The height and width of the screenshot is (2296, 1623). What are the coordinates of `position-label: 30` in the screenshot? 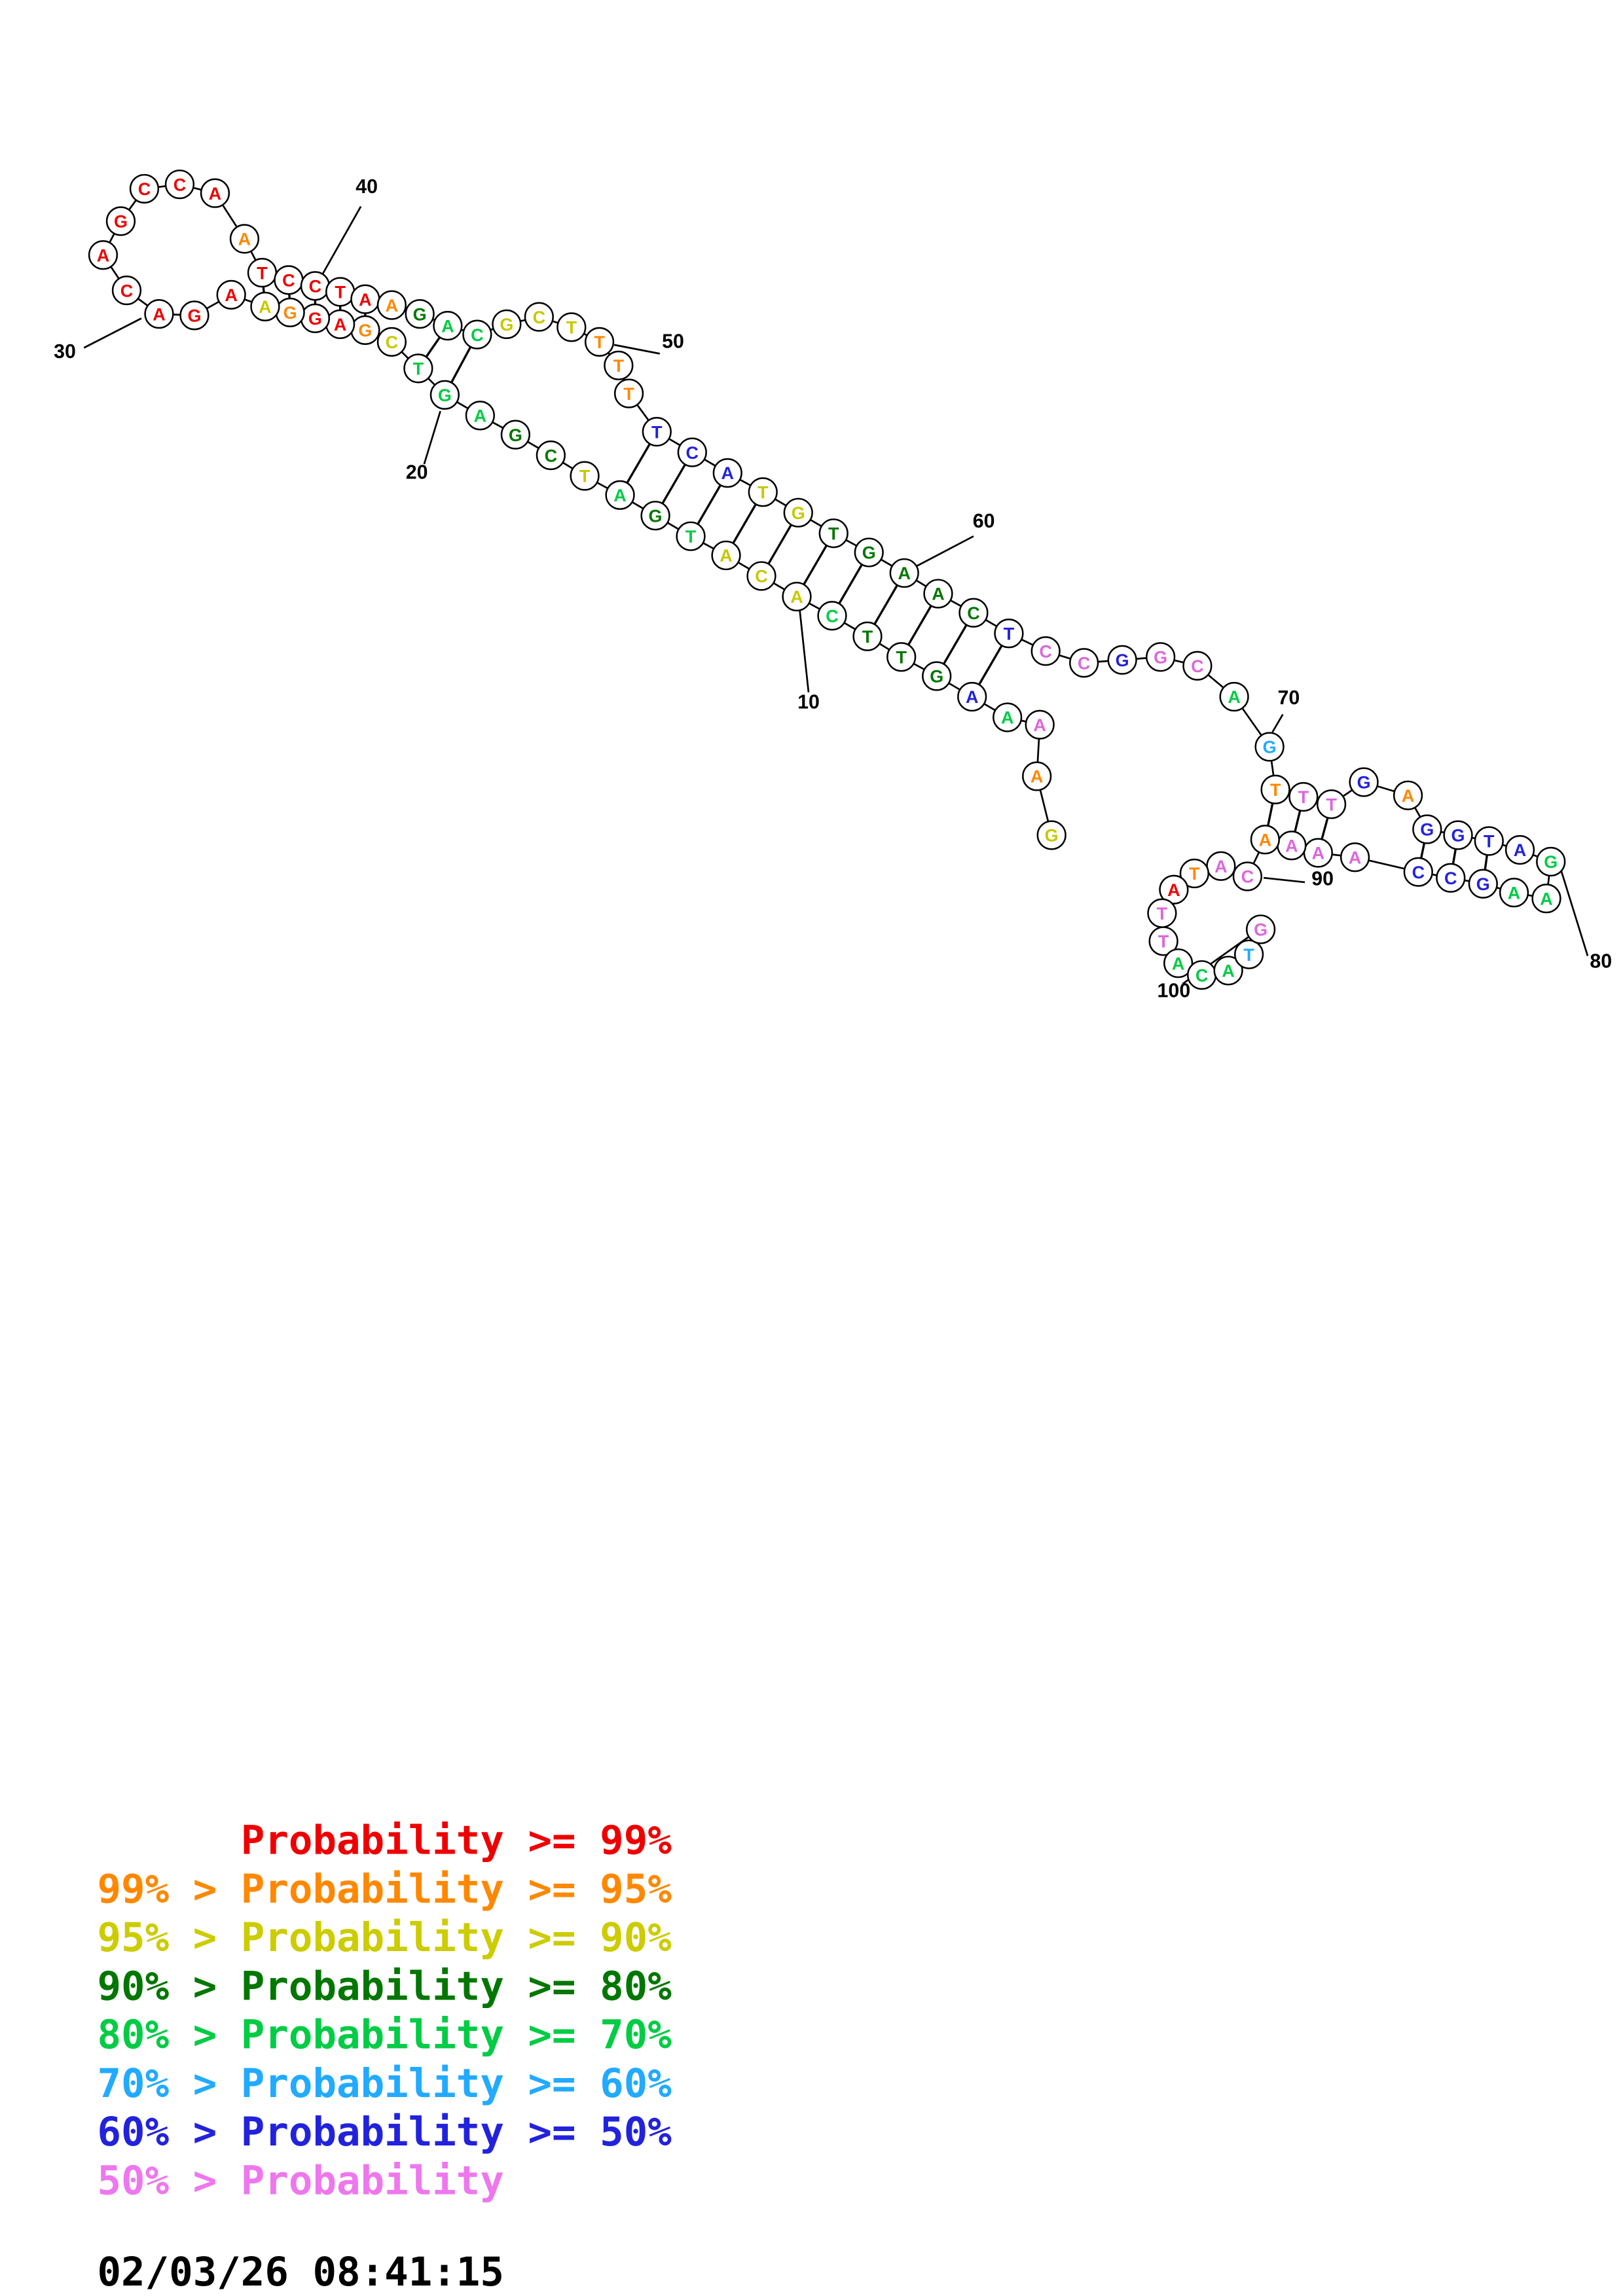 It's located at (65, 352).